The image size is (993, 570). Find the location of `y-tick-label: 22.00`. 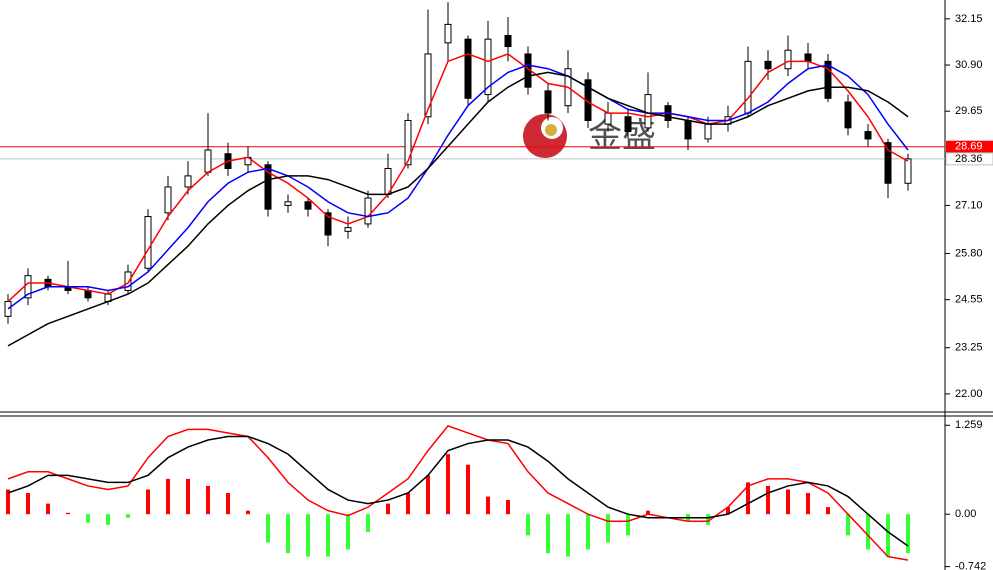

y-tick-label: 22.00 is located at coordinates (969, 394).